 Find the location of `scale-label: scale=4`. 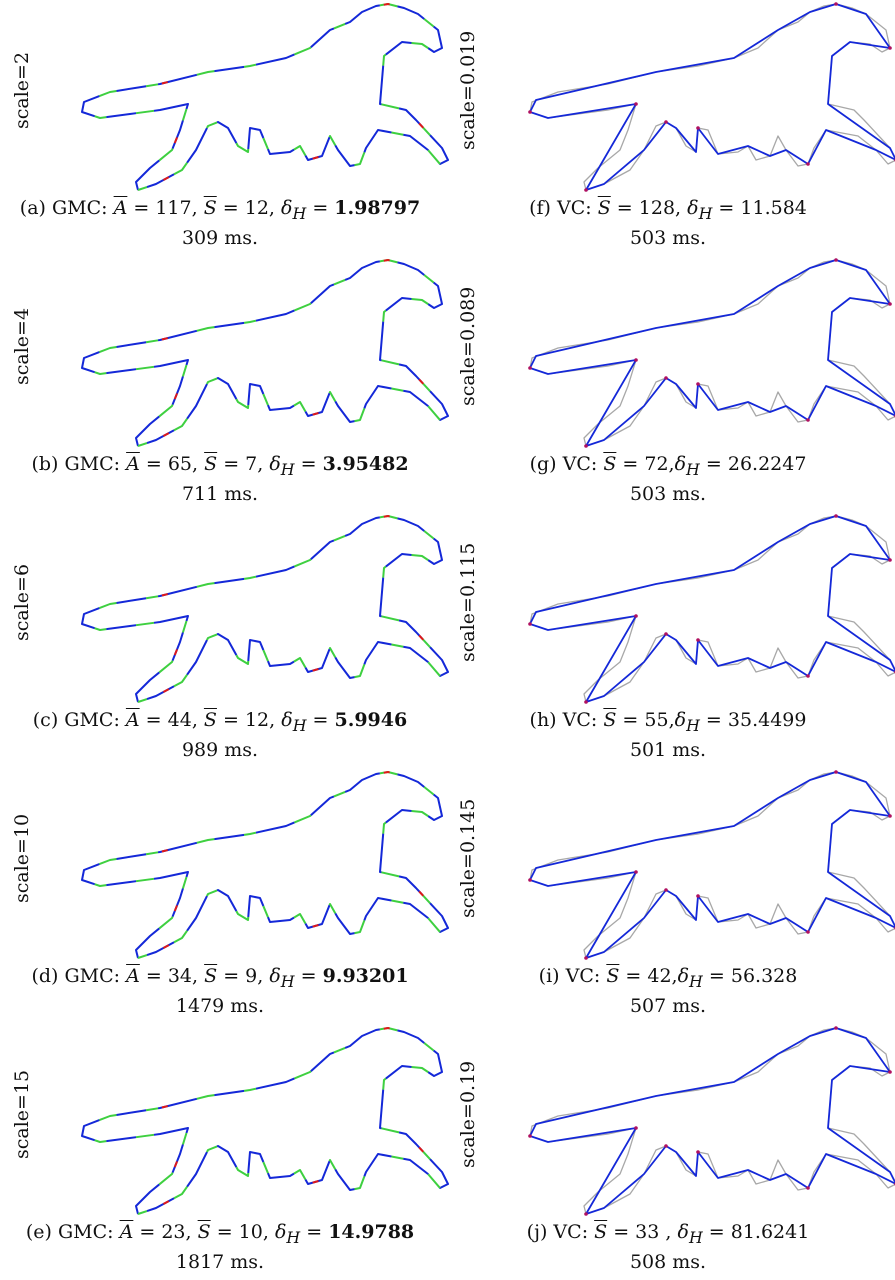

scale-label: scale=4 is located at coordinates (22, 346).